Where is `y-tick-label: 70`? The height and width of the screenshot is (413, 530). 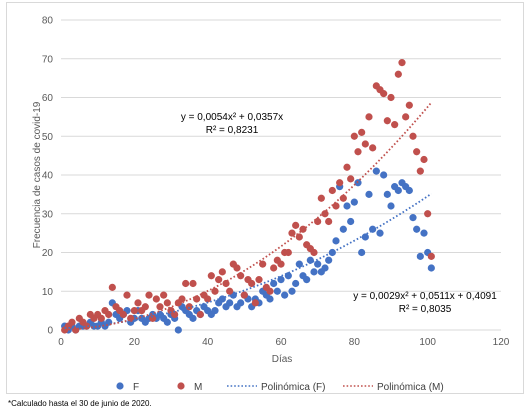
y-tick-label: 70 is located at coordinates (48, 59).